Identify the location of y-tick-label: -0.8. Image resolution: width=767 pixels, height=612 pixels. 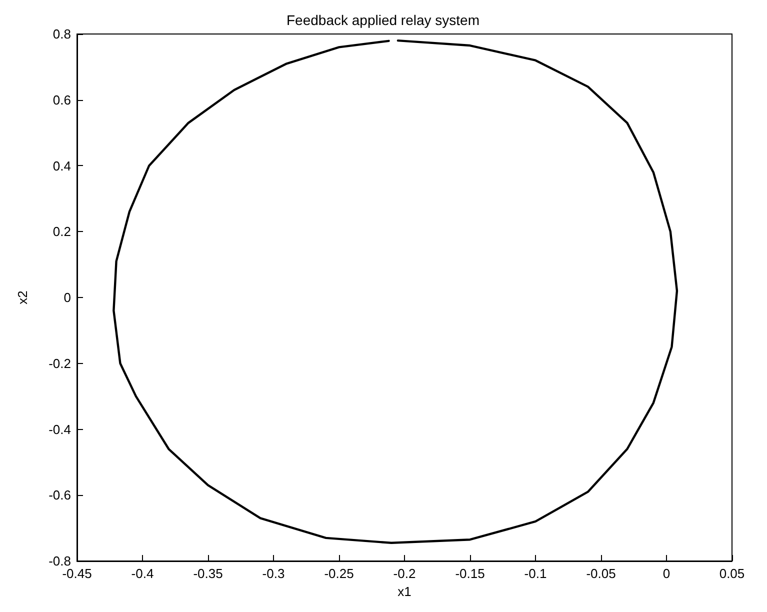
(59, 561).